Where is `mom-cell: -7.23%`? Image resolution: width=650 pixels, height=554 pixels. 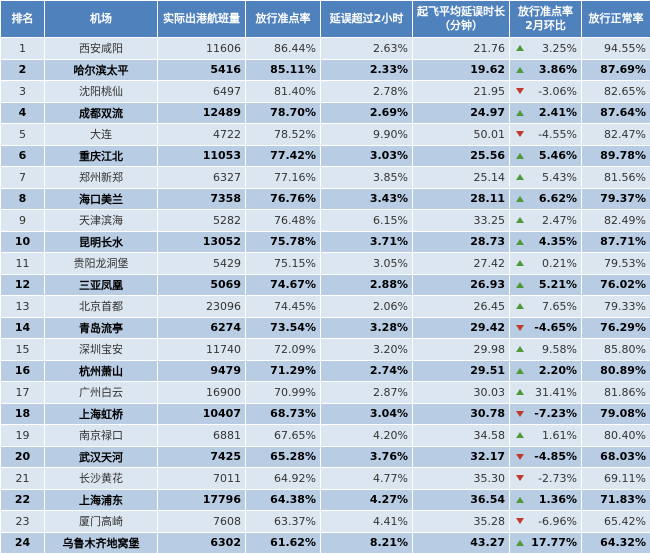 mom-cell: -7.23% is located at coordinates (546, 414).